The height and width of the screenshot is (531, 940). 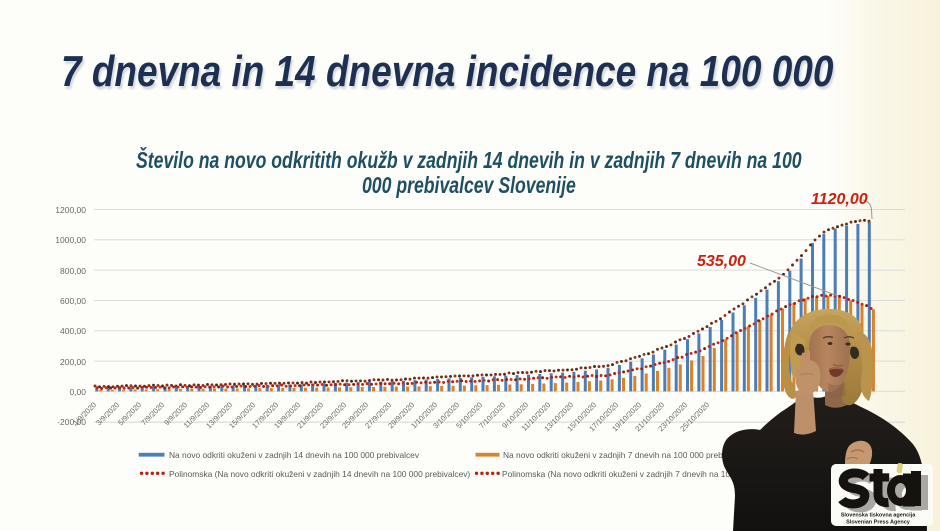 What do you see at coordinates (878, 523) in the screenshot?
I see `svg-text: Slovenian Press Agency` at bounding box center [878, 523].